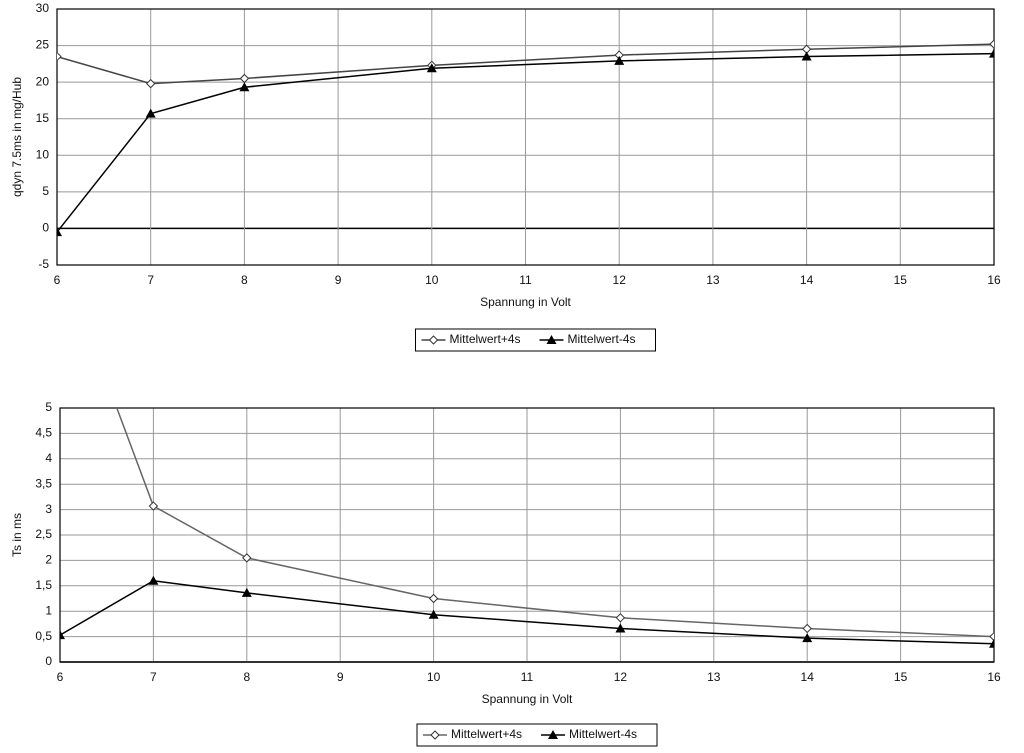  I want to click on y-axis-label: qdyn 7.5ms in mg/Hub, so click(17, 137).